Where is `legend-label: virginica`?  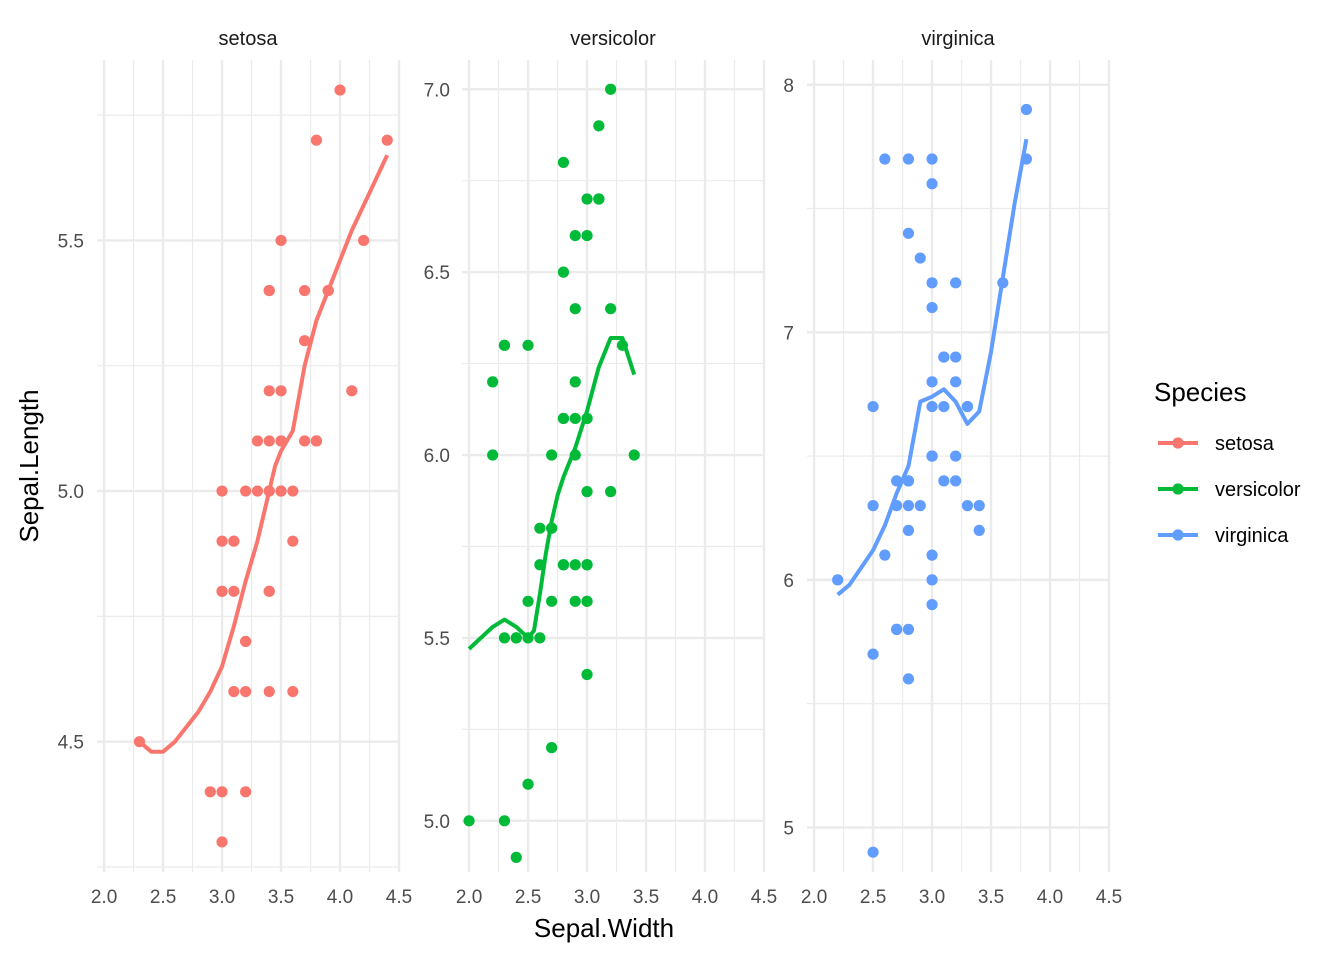
legend-label: virginica is located at coordinates (1252, 536).